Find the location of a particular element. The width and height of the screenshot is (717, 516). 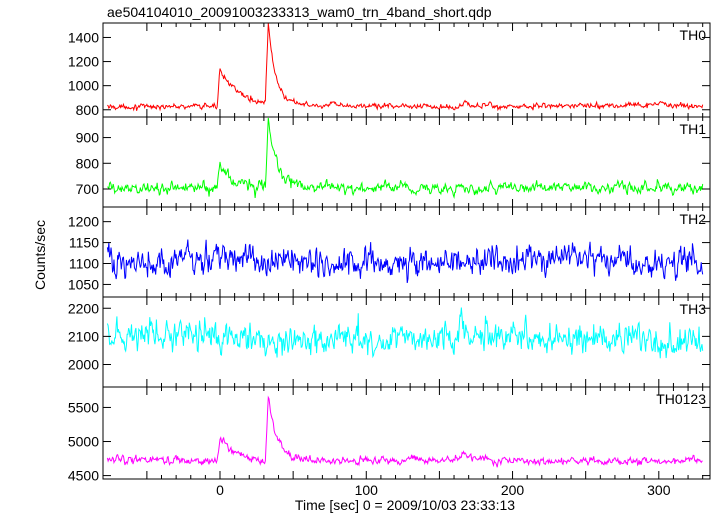

panel-label: TH3 is located at coordinates (693, 309).